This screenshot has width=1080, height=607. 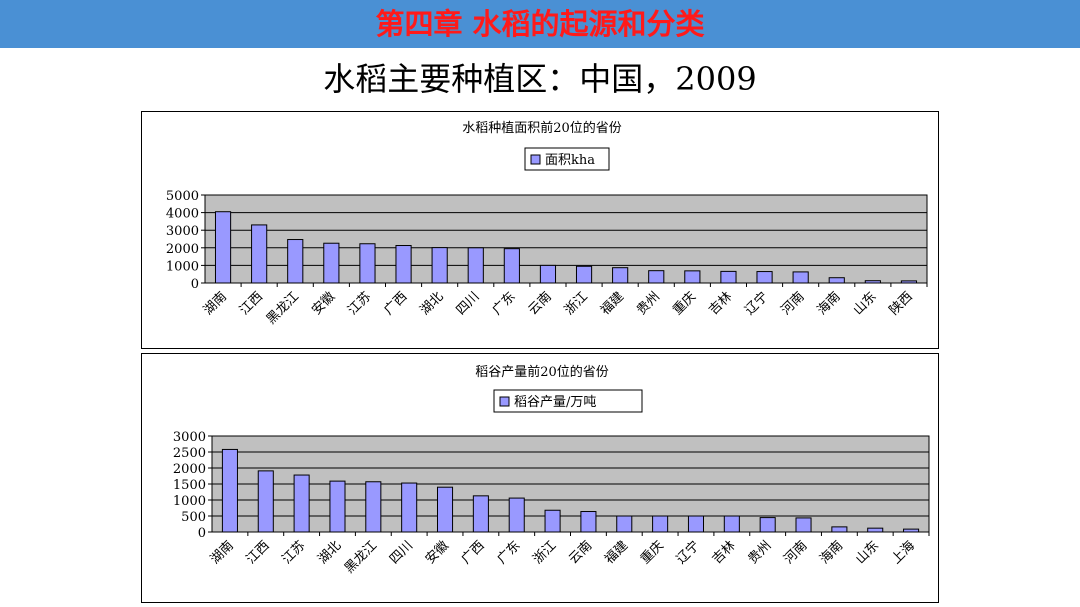 I want to click on x-tick-label: 上海, so click(x=903, y=552).